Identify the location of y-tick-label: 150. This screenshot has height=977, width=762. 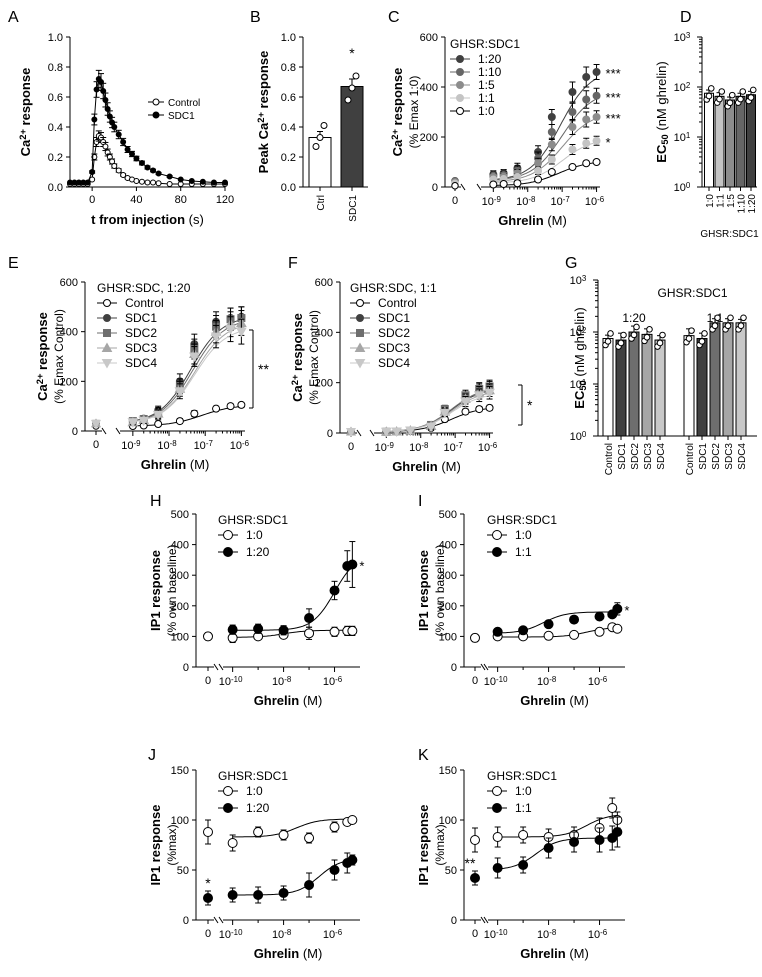
(448, 771).